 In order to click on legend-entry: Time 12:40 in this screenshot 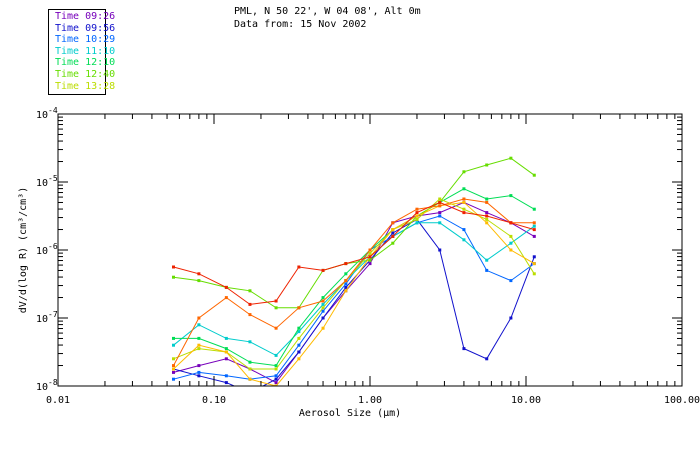, I will do `click(85, 74)`.